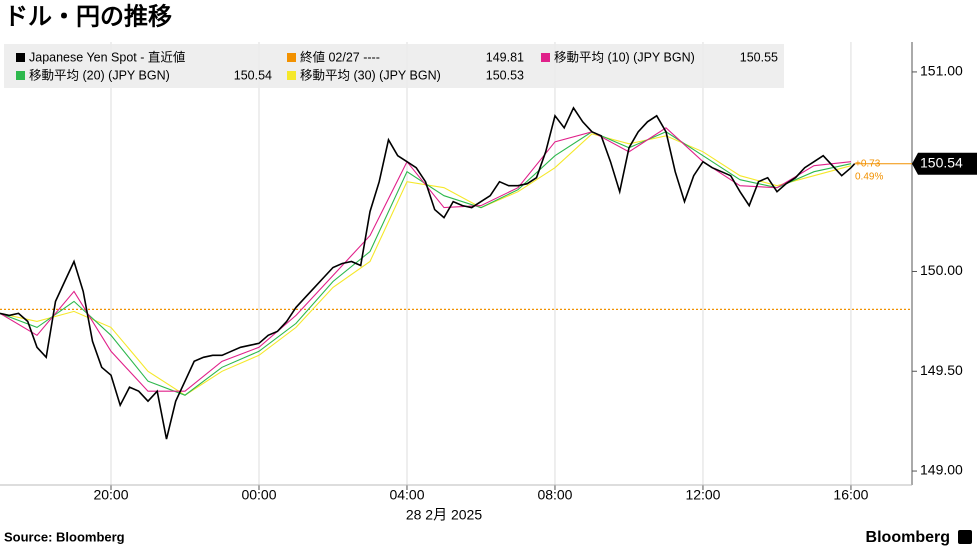 The width and height of the screenshot is (977, 549). I want to click on legend-value: 149.81, so click(505, 57).